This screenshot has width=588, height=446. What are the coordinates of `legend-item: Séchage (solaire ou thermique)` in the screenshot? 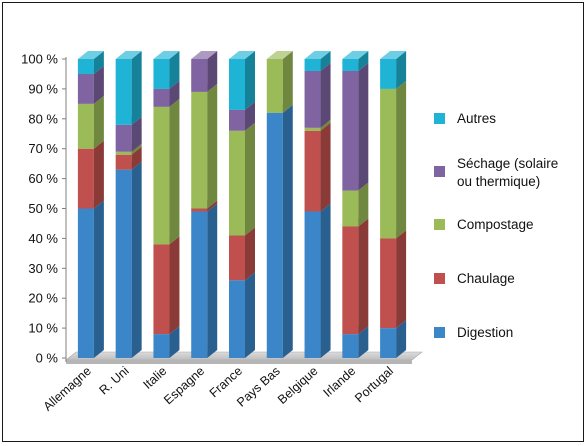 It's located at (496, 172).